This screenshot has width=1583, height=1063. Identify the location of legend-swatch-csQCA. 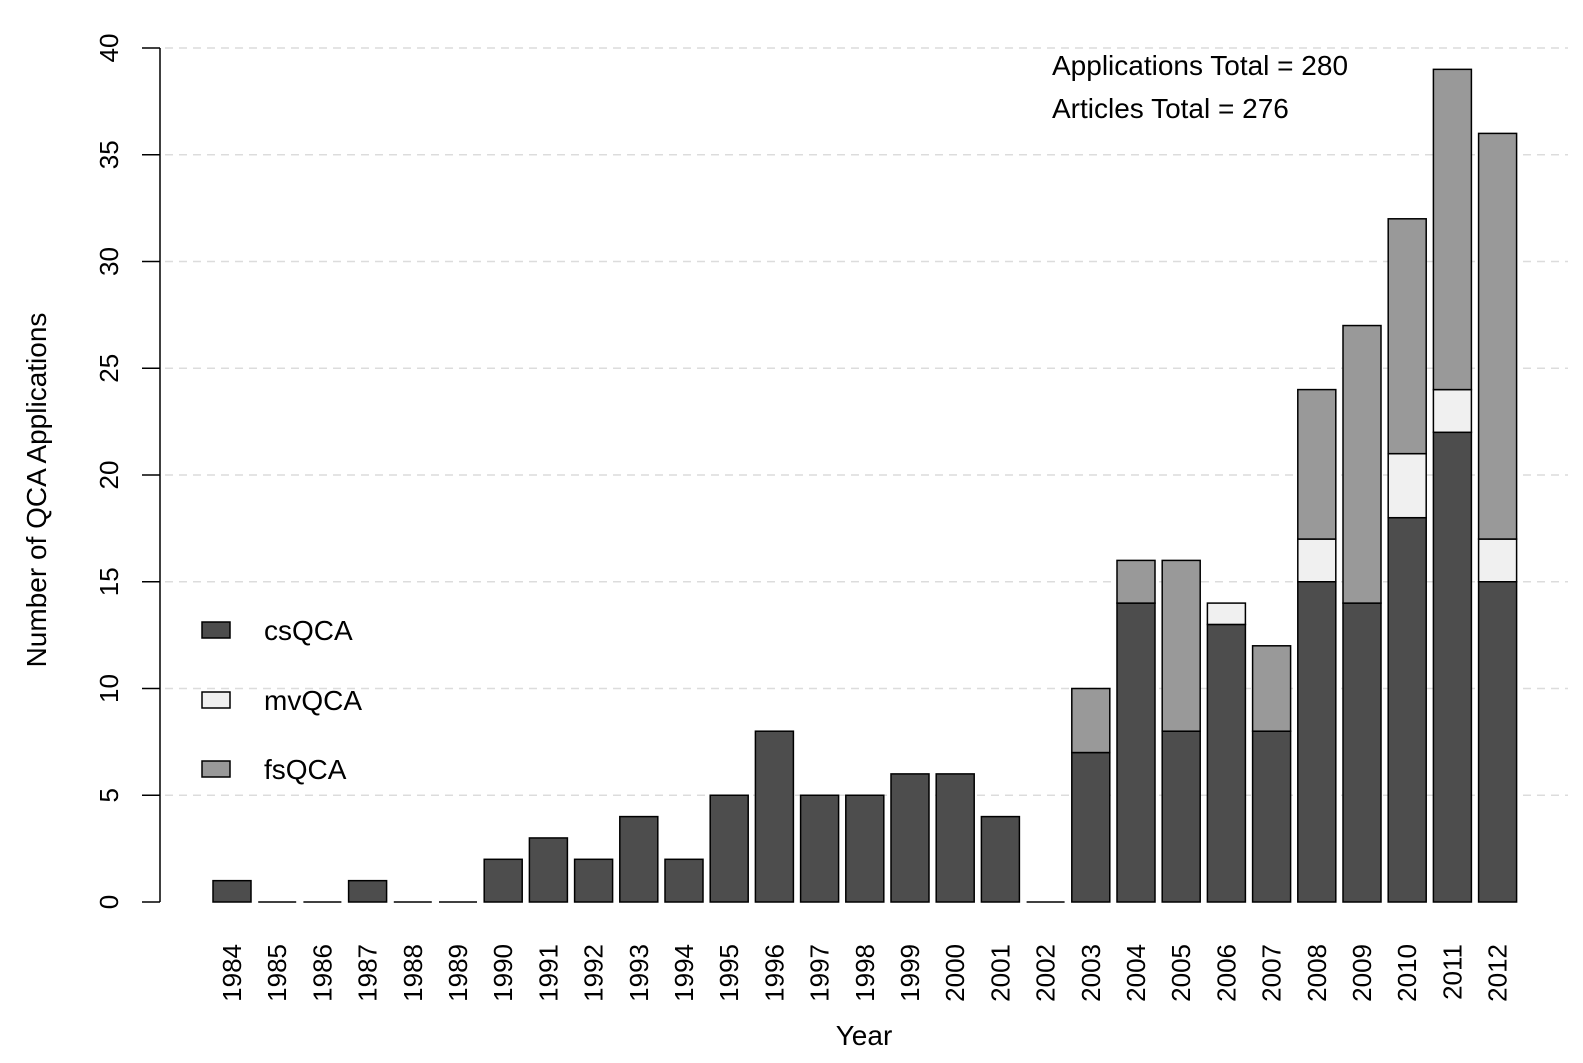
(216, 630).